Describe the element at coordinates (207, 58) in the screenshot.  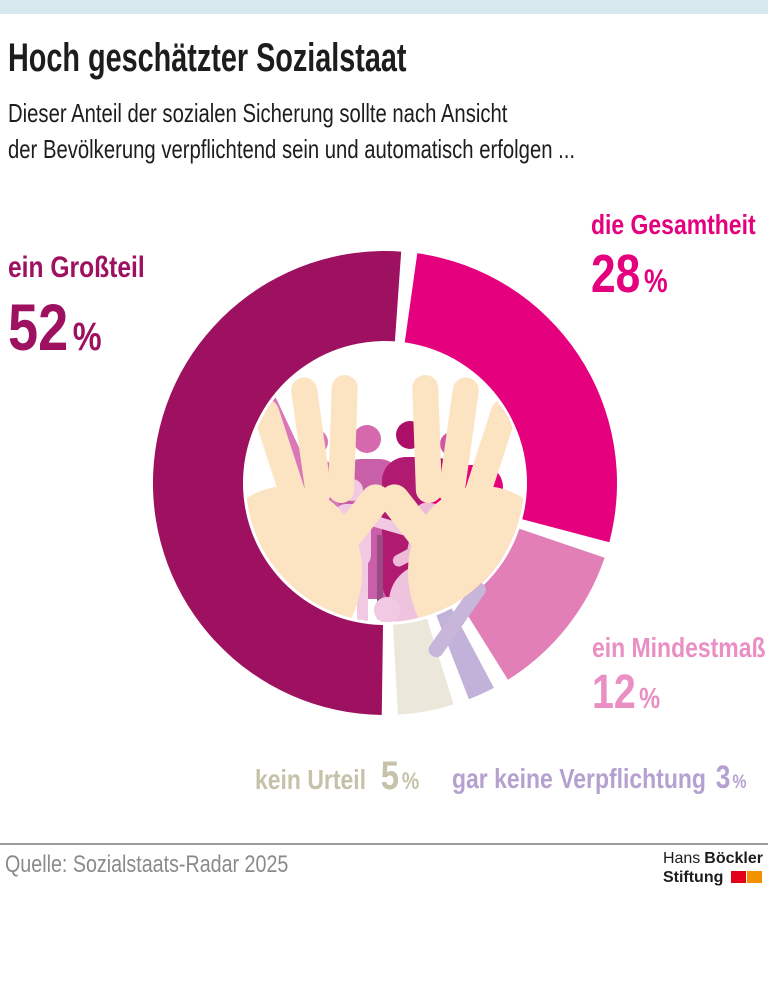
I see `page-title: Hoch geschätzter Sozialstaat` at that location.